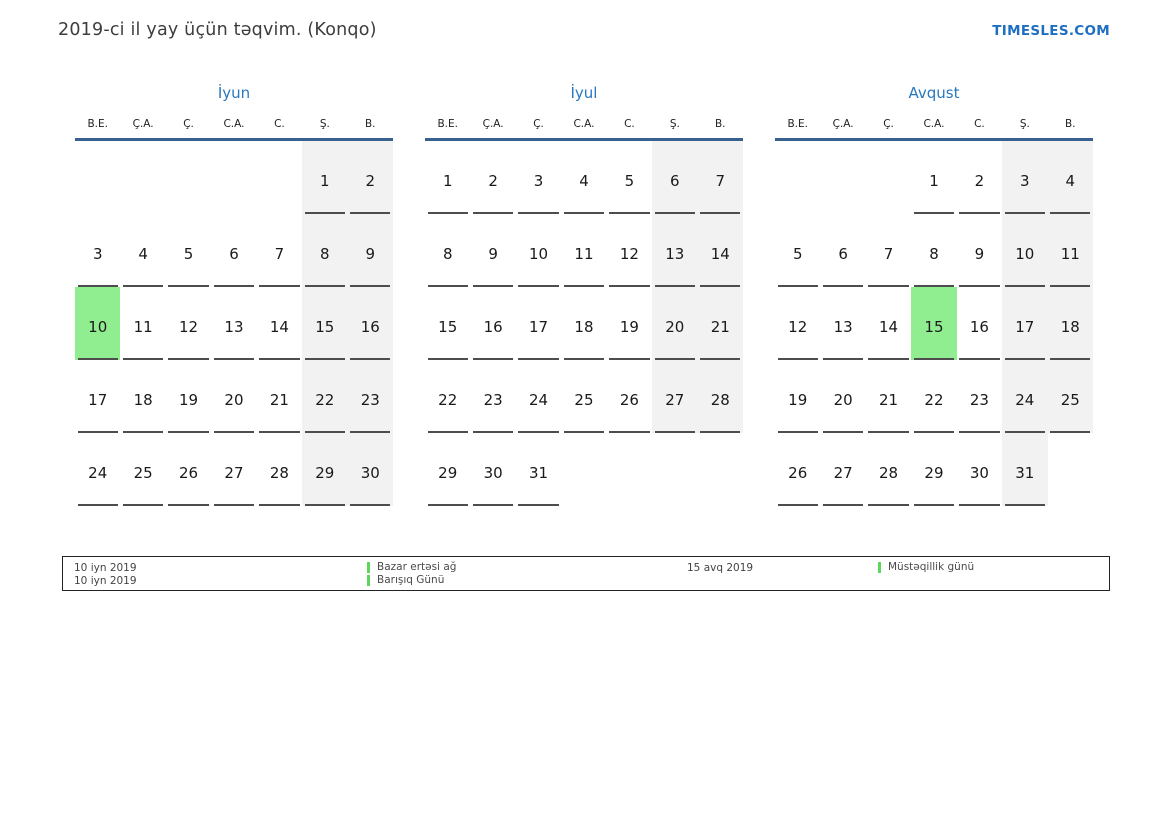 The image size is (1169, 827). Describe the element at coordinates (675, 323) in the screenshot. I see `day-cell: 20` at that location.